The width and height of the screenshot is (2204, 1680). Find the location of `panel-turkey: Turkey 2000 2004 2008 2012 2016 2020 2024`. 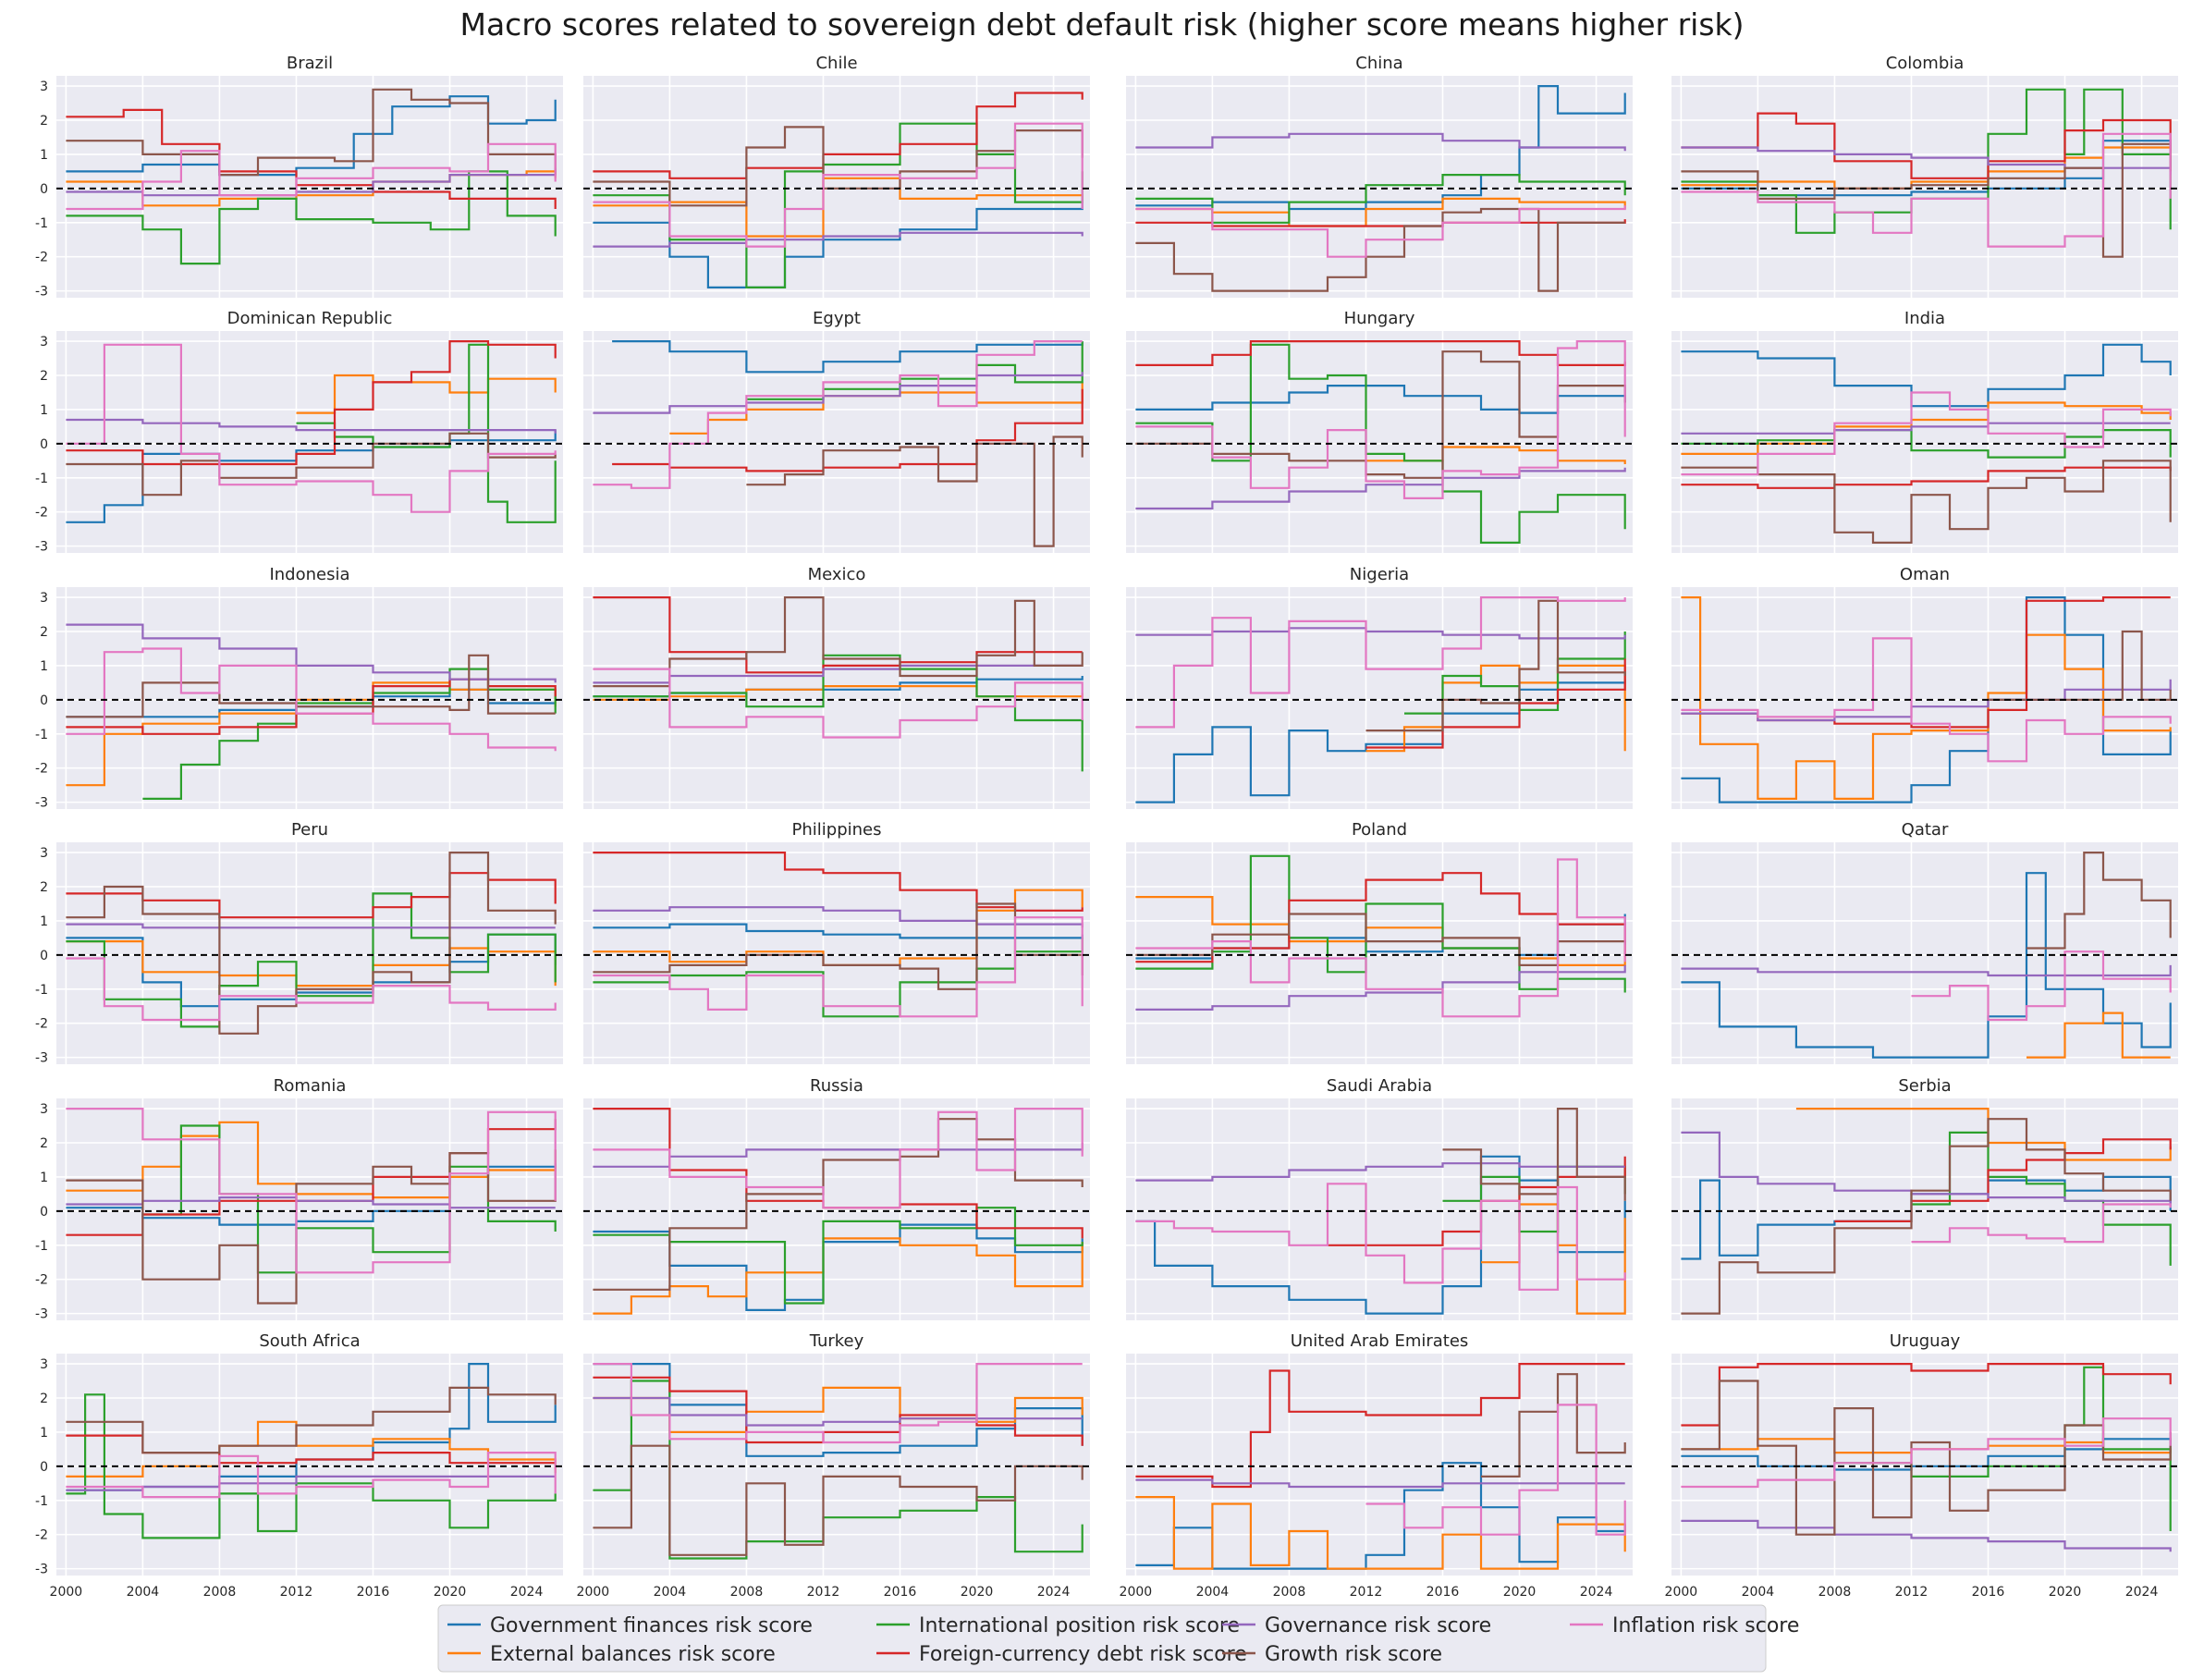

panel-turkey: Turkey 2000 2004 2008 2012 2016 2020 2024 is located at coordinates (833, 1465).